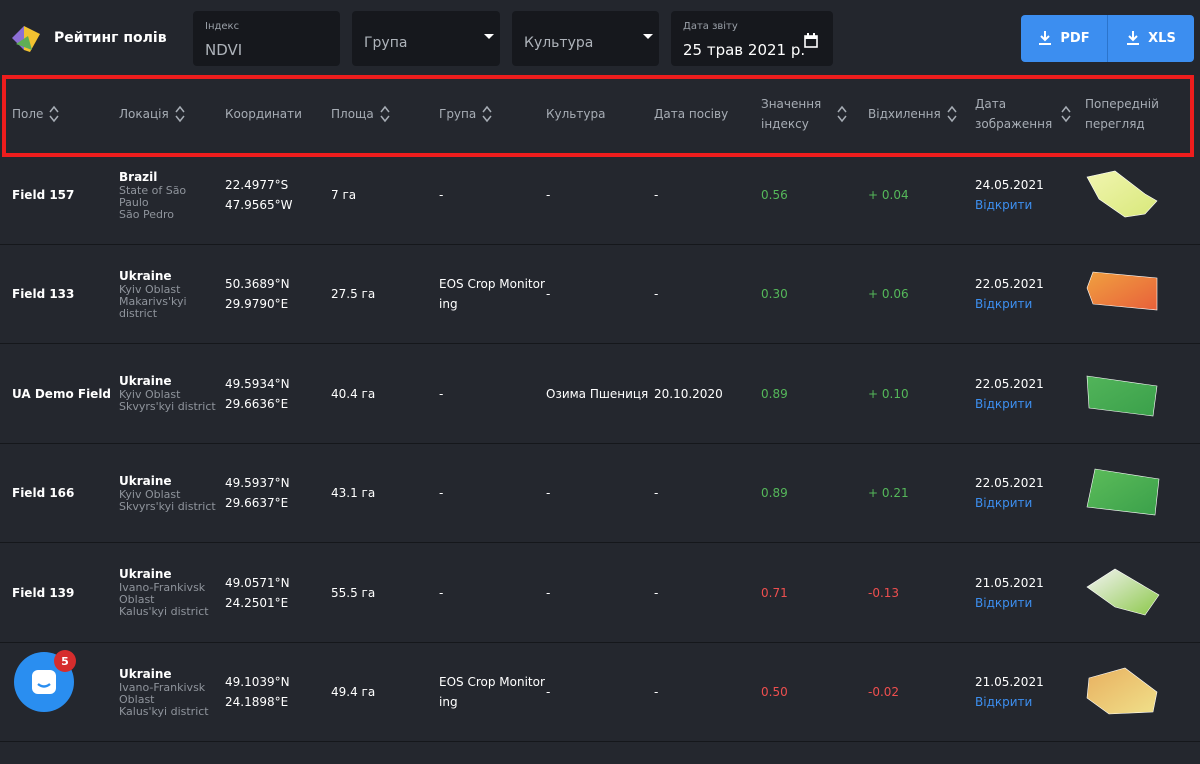 The width and height of the screenshot is (1200, 764). Describe the element at coordinates (1107, 38) in the screenshot. I see `button-divider` at that location.